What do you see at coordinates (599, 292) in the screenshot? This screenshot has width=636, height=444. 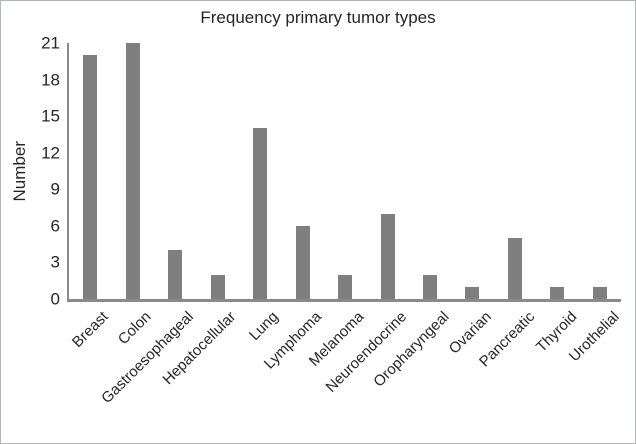 I see `bar-urothelial` at bounding box center [599, 292].